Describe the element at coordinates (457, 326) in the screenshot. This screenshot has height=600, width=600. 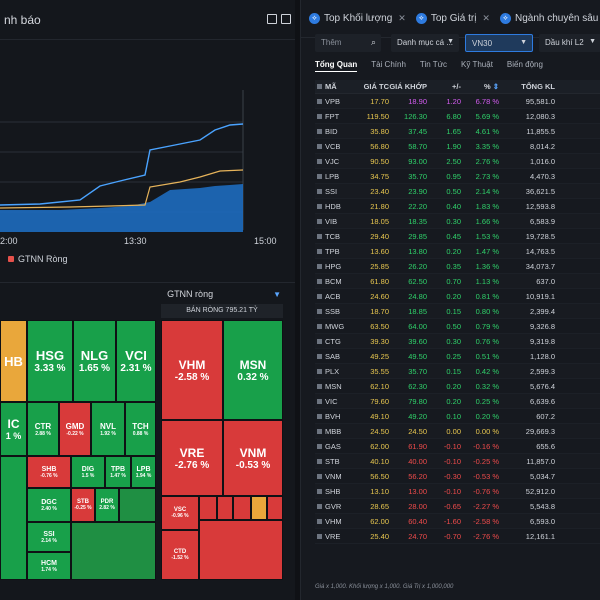
I see `table-row: MWG 63.50 64.00 0.50 0.79 % 9,326.8` at that location.